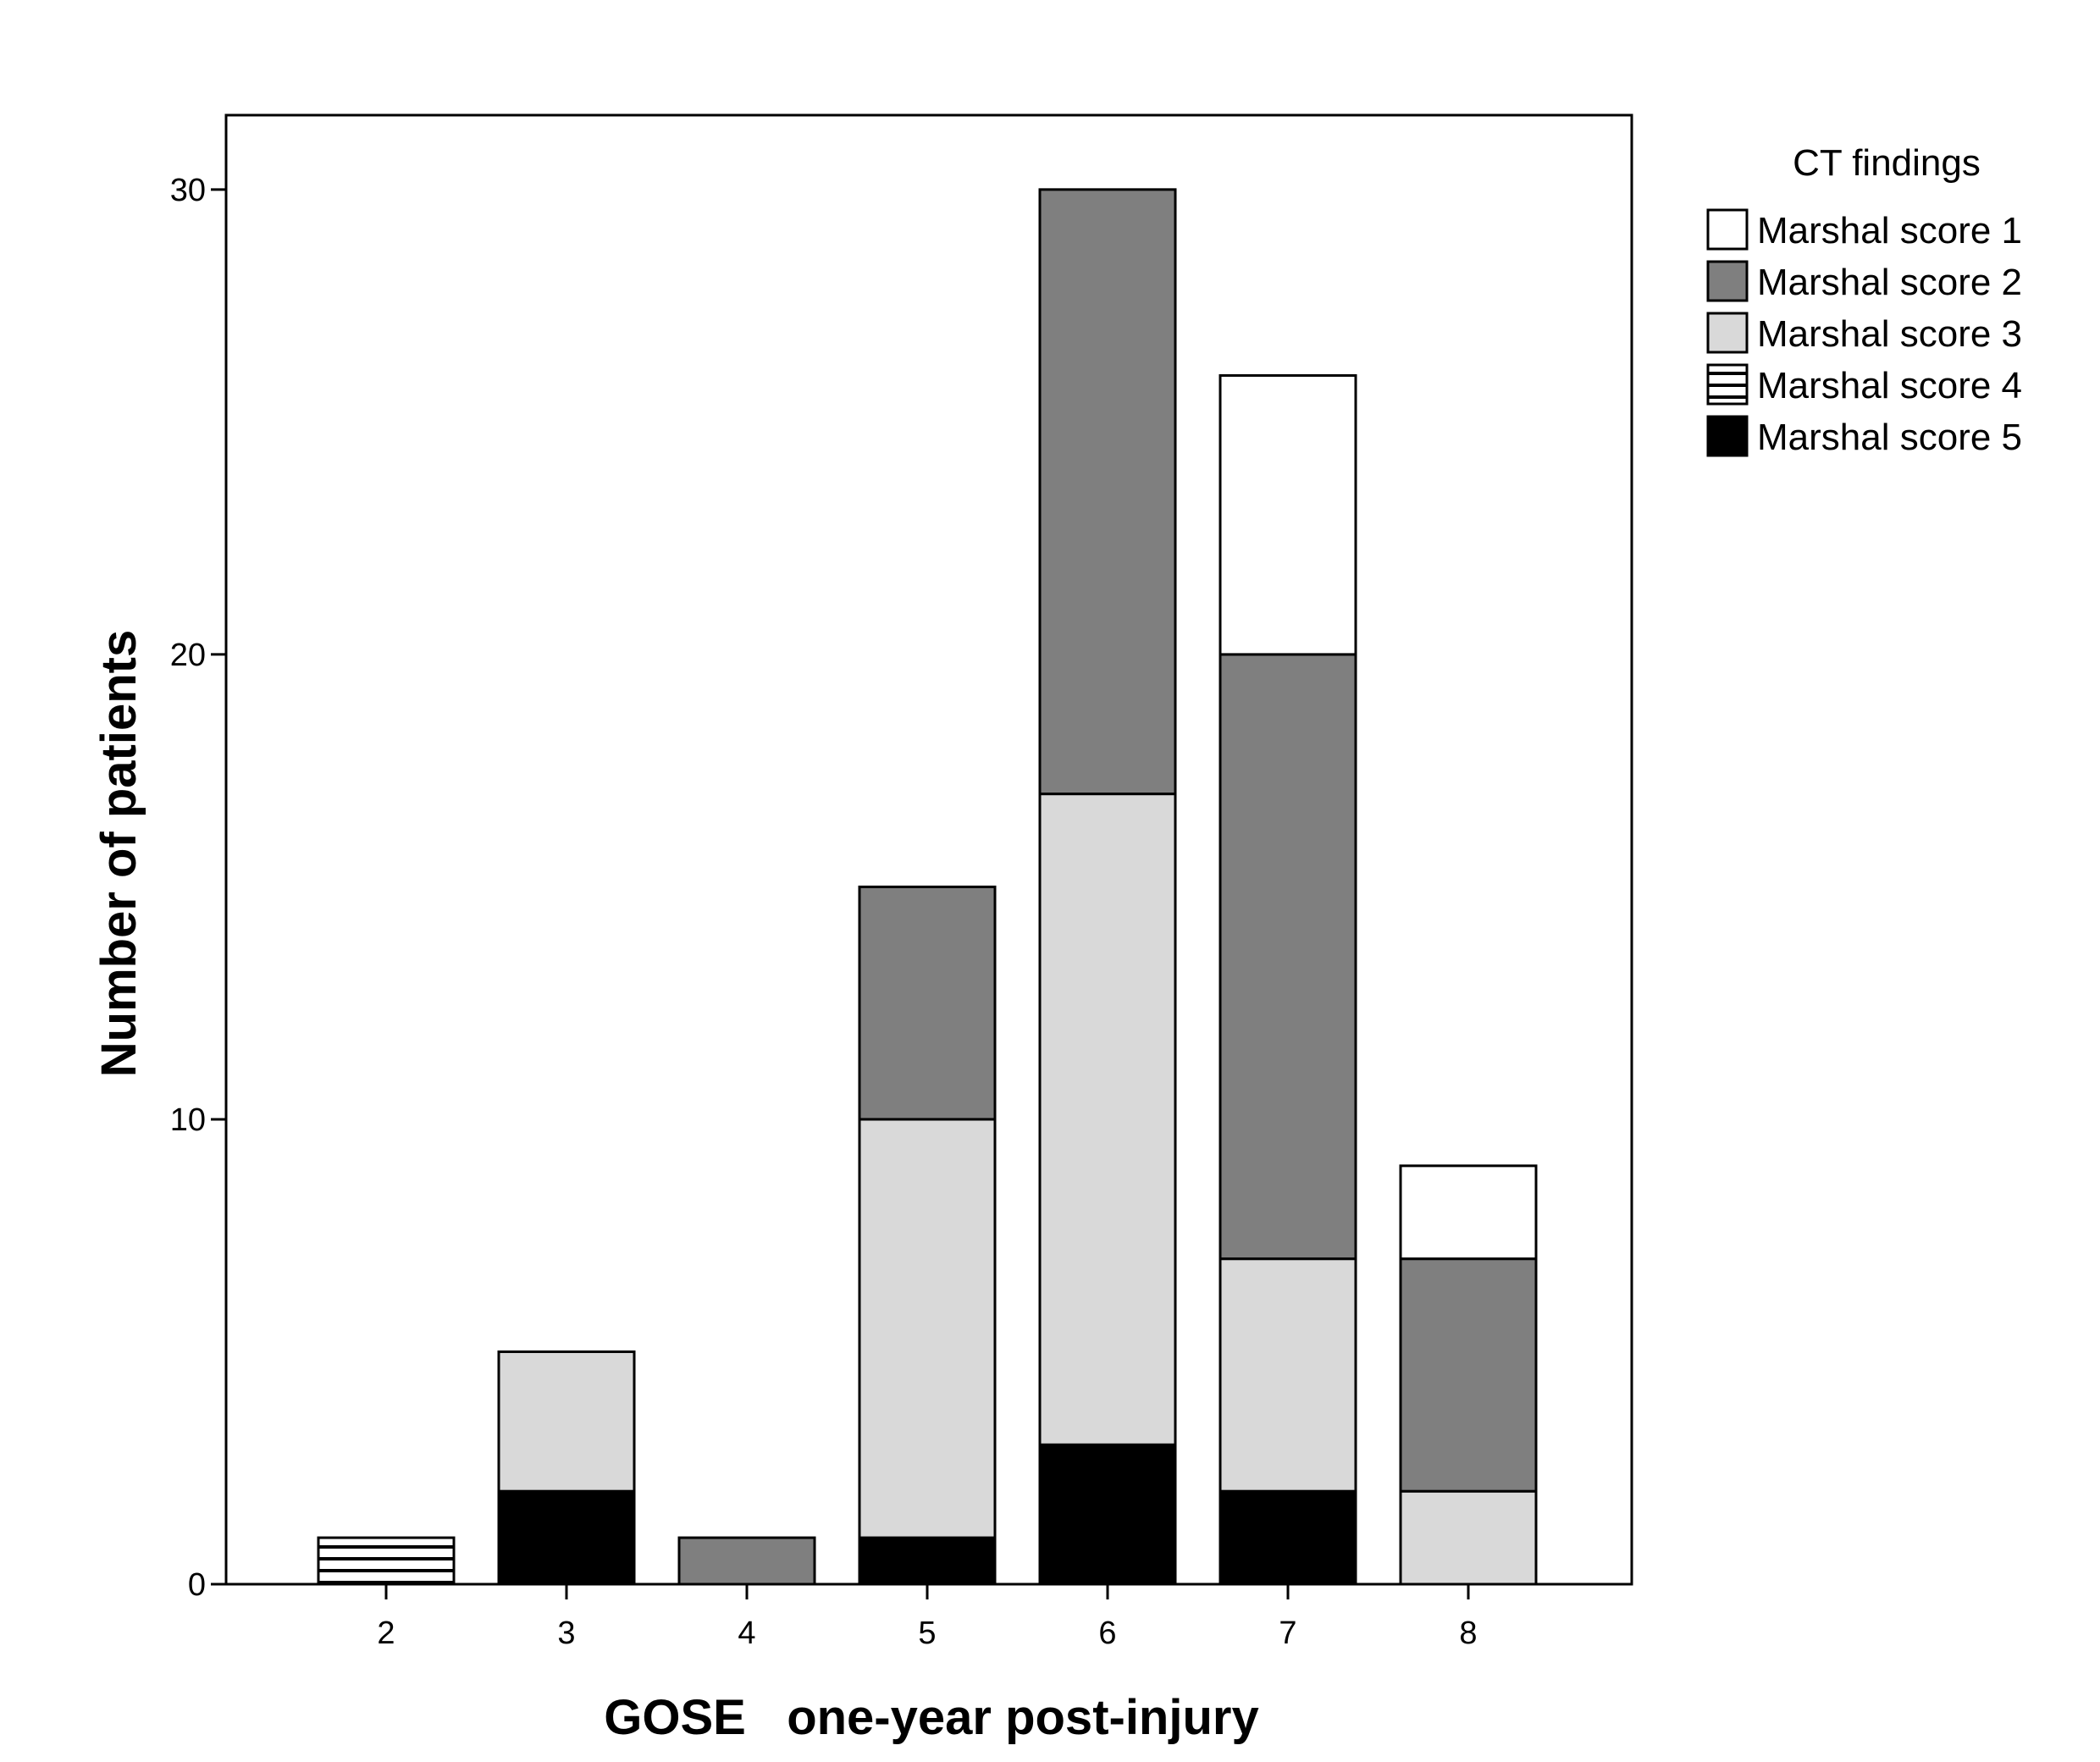 The image size is (2100, 1762). Describe the element at coordinates (188, 1120) in the screenshot. I see `y-tick-label: 10` at that location.